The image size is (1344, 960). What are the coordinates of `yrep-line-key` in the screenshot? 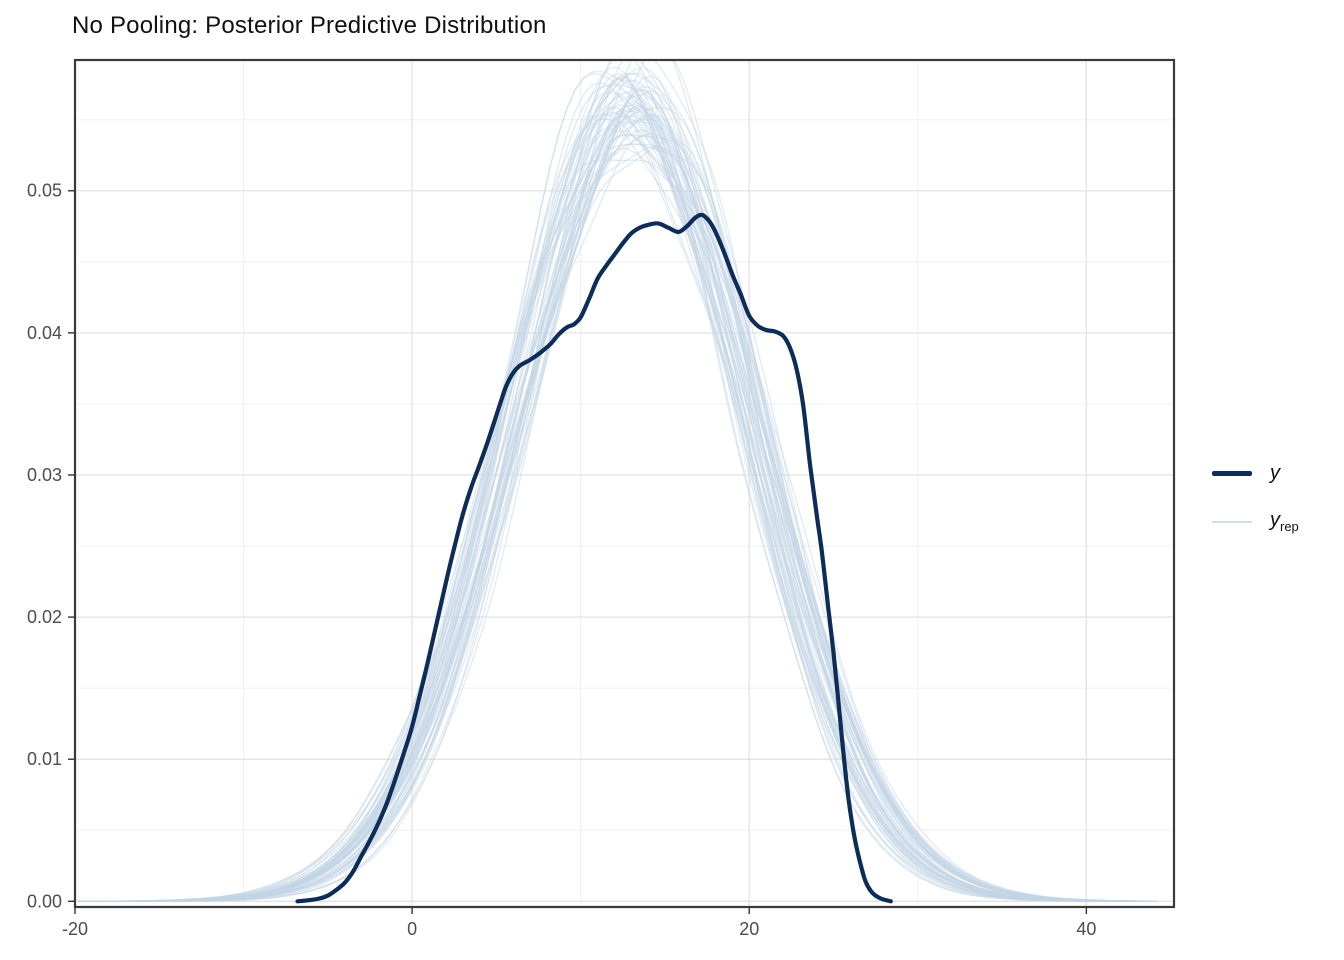 It's located at (1232, 521).